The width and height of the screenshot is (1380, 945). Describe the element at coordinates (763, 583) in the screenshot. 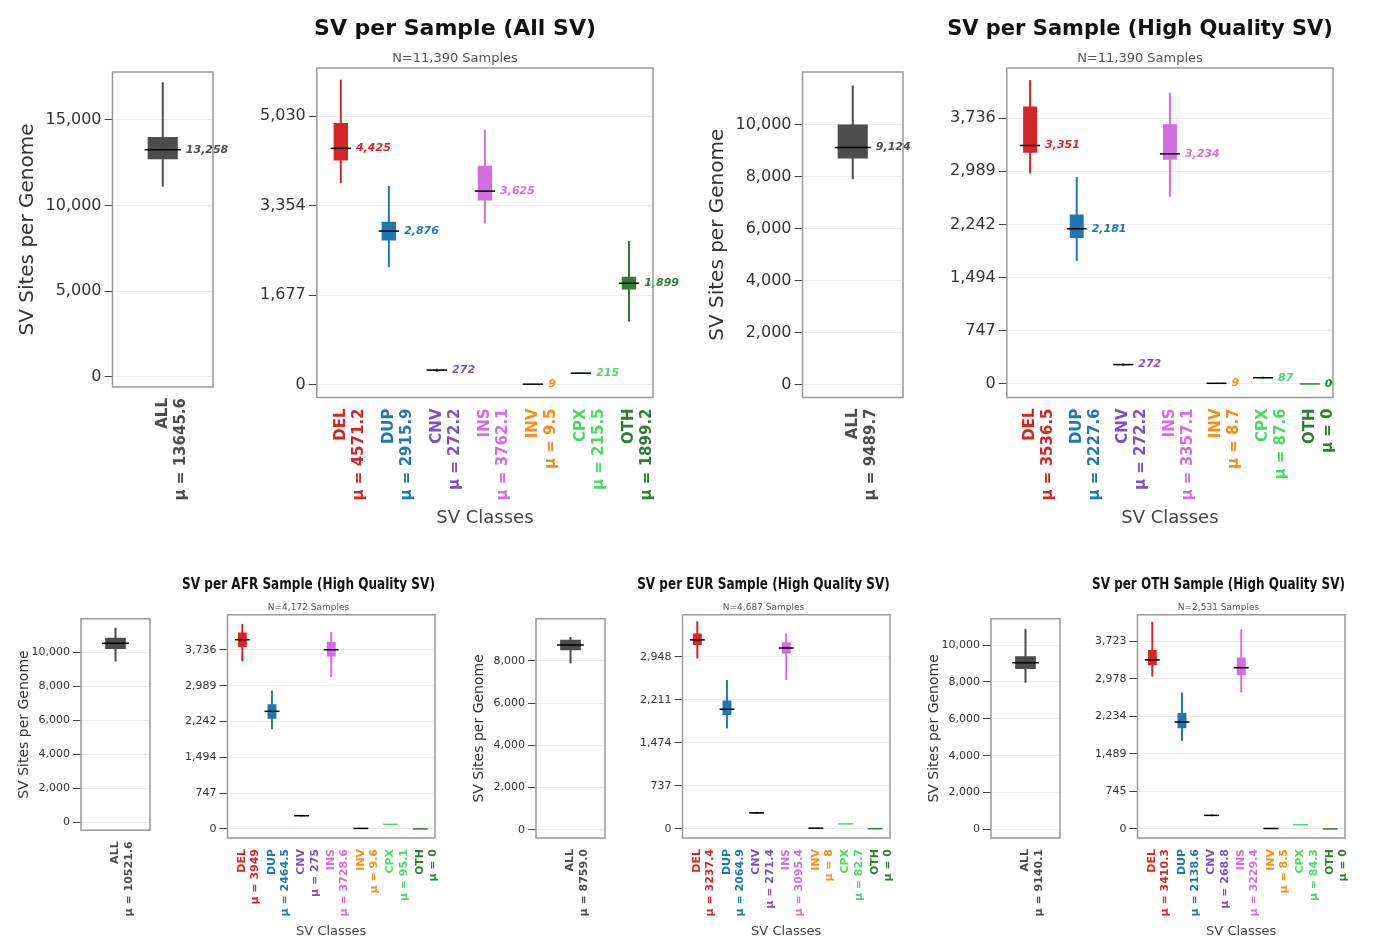

I see `chart-title: SV per EUR Sample (High Quality SV)` at that location.